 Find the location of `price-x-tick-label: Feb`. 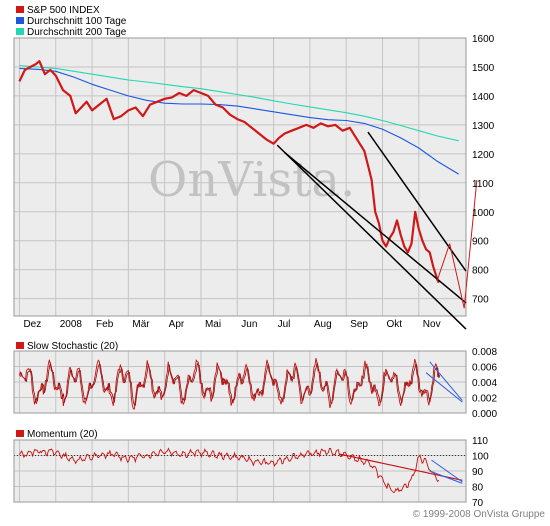

price-x-tick-label: Feb is located at coordinates (105, 324).